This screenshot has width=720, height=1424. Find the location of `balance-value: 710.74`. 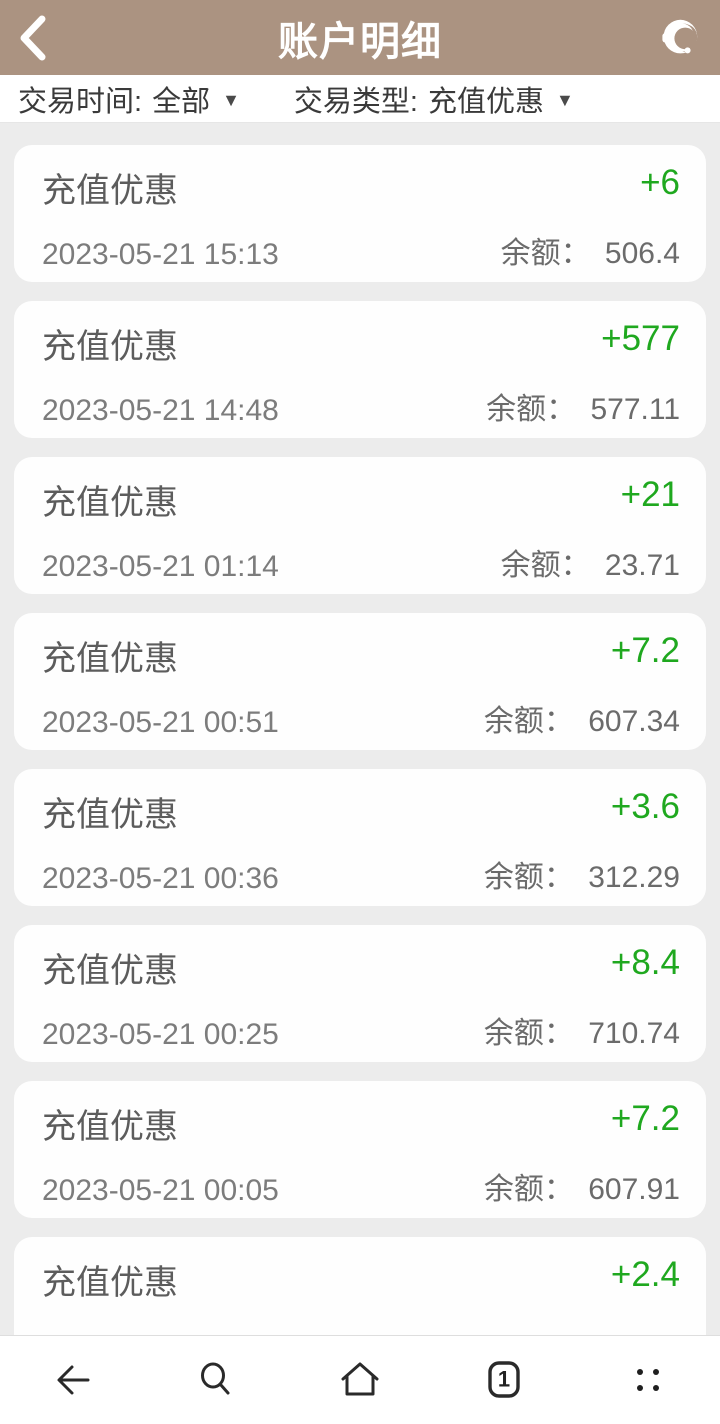

balance-value: 710.74 is located at coordinates (634, 1033).